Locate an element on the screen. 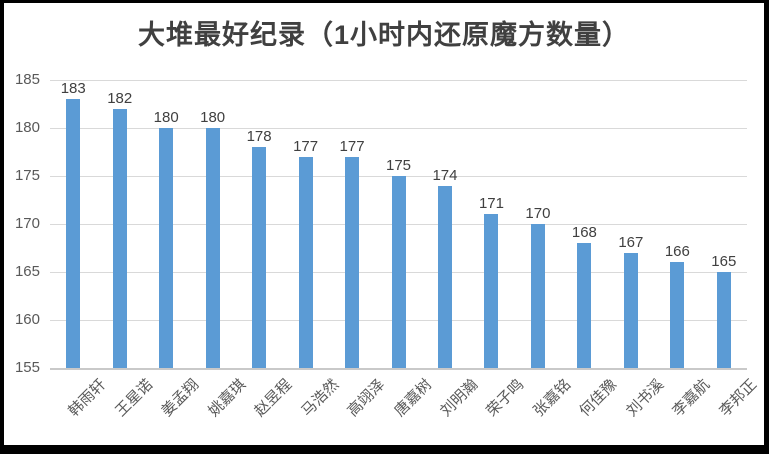 This screenshot has width=769, height=454. bar-value-label: 170 is located at coordinates (538, 213).